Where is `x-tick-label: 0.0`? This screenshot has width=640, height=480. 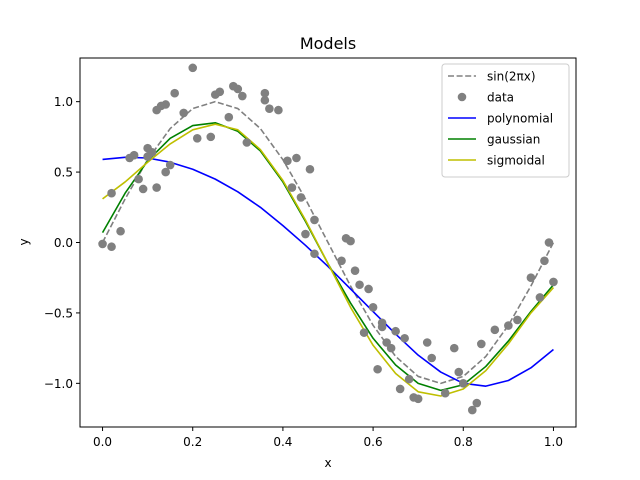
x-tick-label: 0.0 is located at coordinates (102, 442).